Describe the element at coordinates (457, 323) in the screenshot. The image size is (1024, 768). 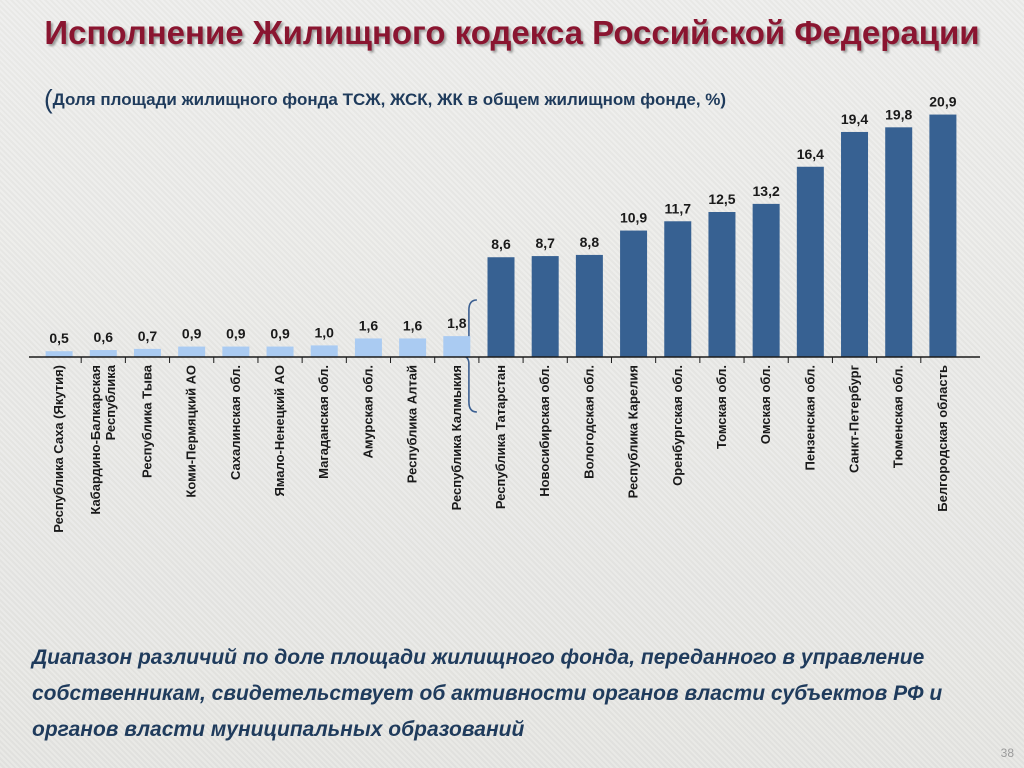
I see `value-label: 1,8` at that location.